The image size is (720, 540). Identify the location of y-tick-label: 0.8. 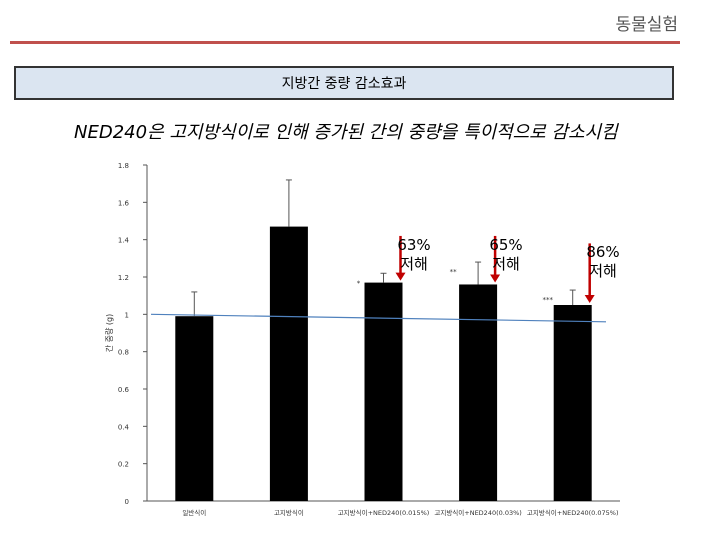
(123, 353).